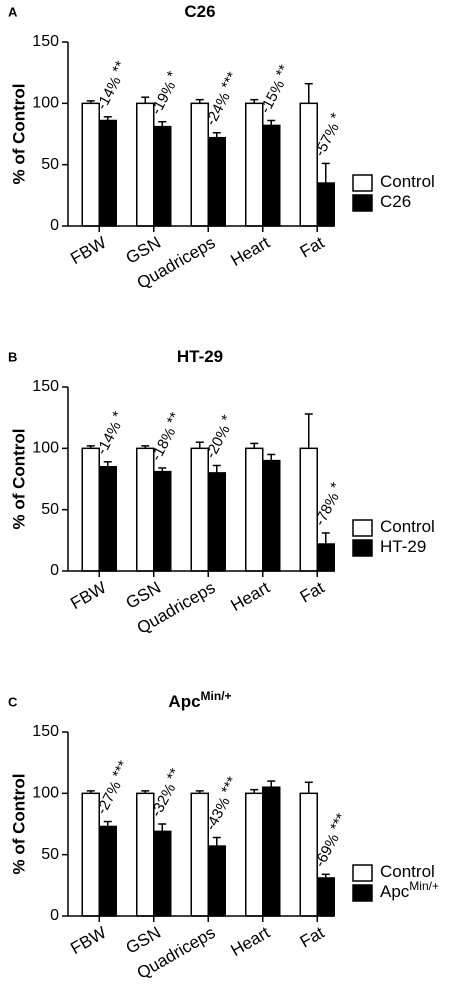 Image resolution: width=454 pixels, height=1003 pixels. What do you see at coordinates (163, 444) in the screenshot?
I see `change-label: -18%` at bounding box center [163, 444].